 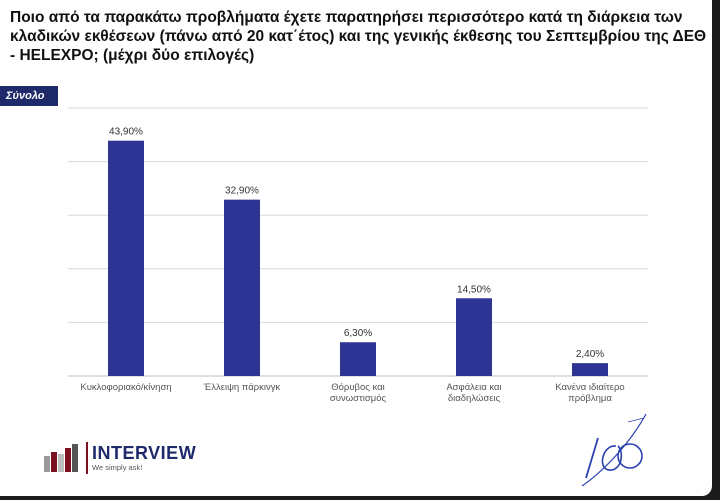 I want to click on logo-slogan: We simply ask!, so click(x=117, y=467).